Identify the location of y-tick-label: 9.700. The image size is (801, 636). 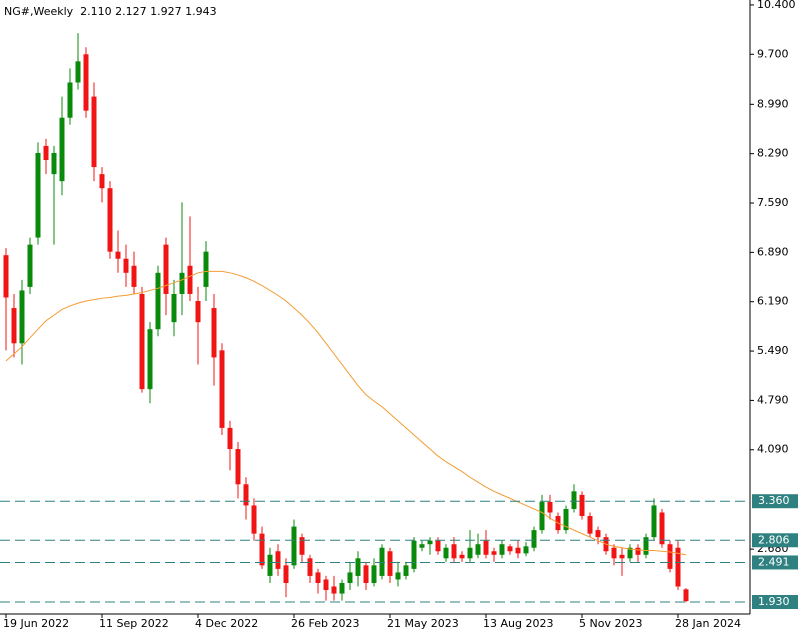
(773, 53).